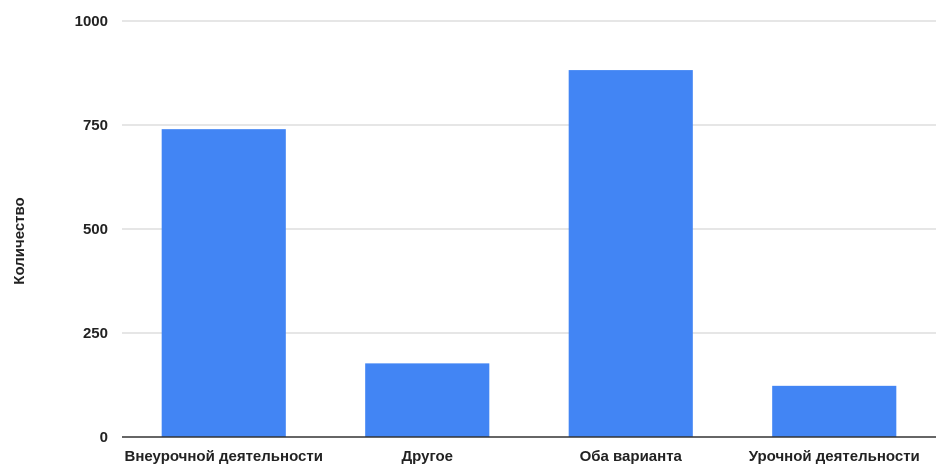  Describe the element at coordinates (427, 456) in the screenshot. I see `x-category-label: Другое` at that location.